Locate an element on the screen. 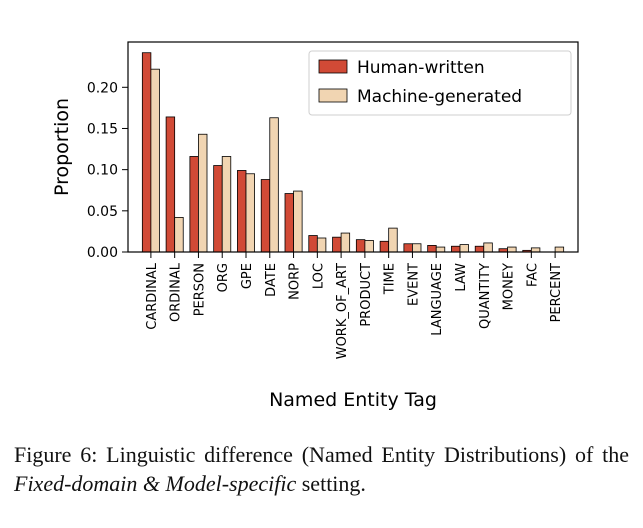 This screenshot has height=528, width=643. x-tick-label-work-of-art: WORK_OF_ART is located at coordinates (342, 311).